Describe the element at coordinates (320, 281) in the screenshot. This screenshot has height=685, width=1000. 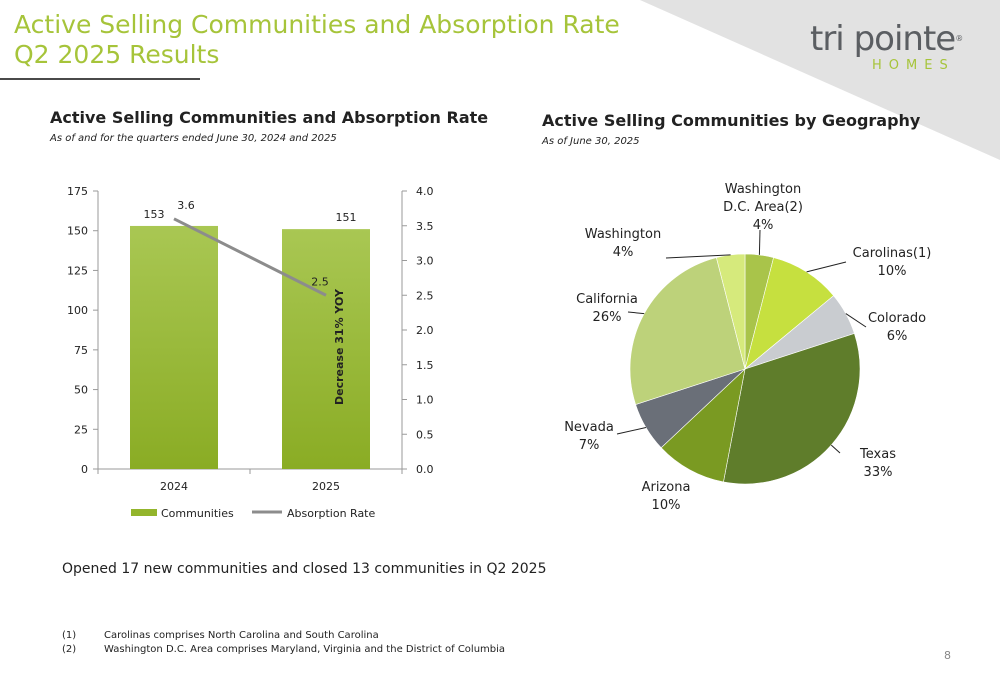
I see `absorption-data-label: 2.5` at that location.